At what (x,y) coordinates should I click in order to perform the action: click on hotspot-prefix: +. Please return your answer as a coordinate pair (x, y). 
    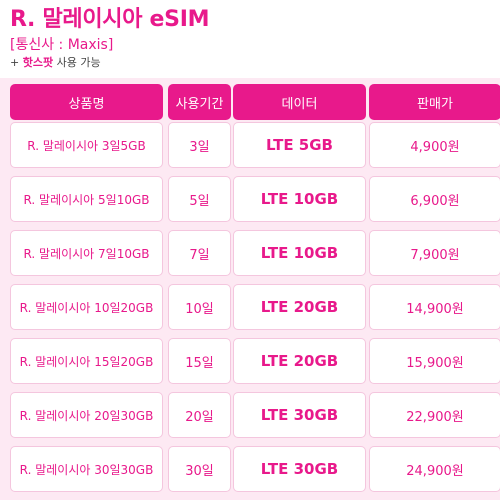
    Looking at the image, I should click on (16, 62).